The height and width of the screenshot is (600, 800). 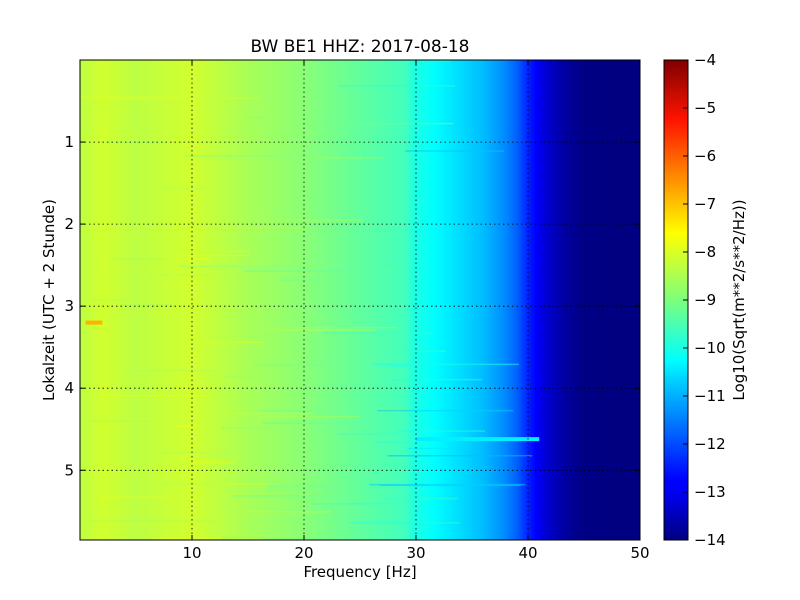 I want to click on colorbar-label: Log10(Sqrt(m**2/s**2/Hz)), so click(x=739, y=299).